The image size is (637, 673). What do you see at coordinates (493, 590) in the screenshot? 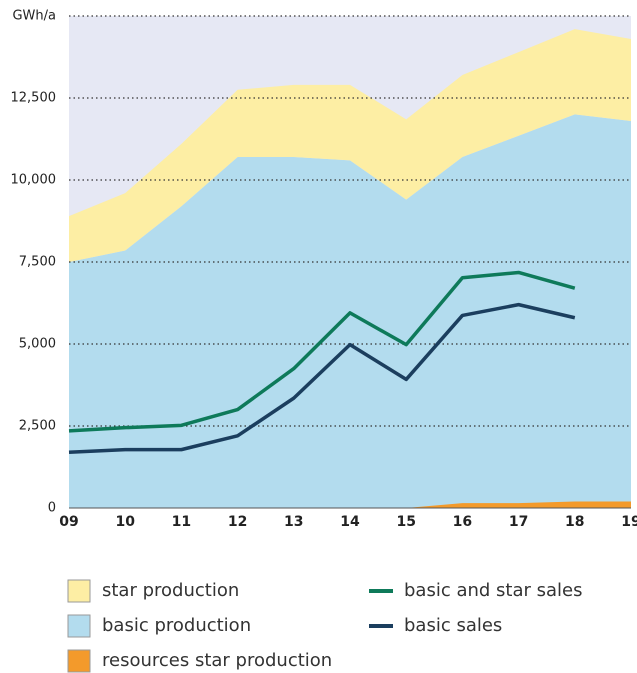
I see `legend-label: basic and star sales` at bounding box center [493, 590].